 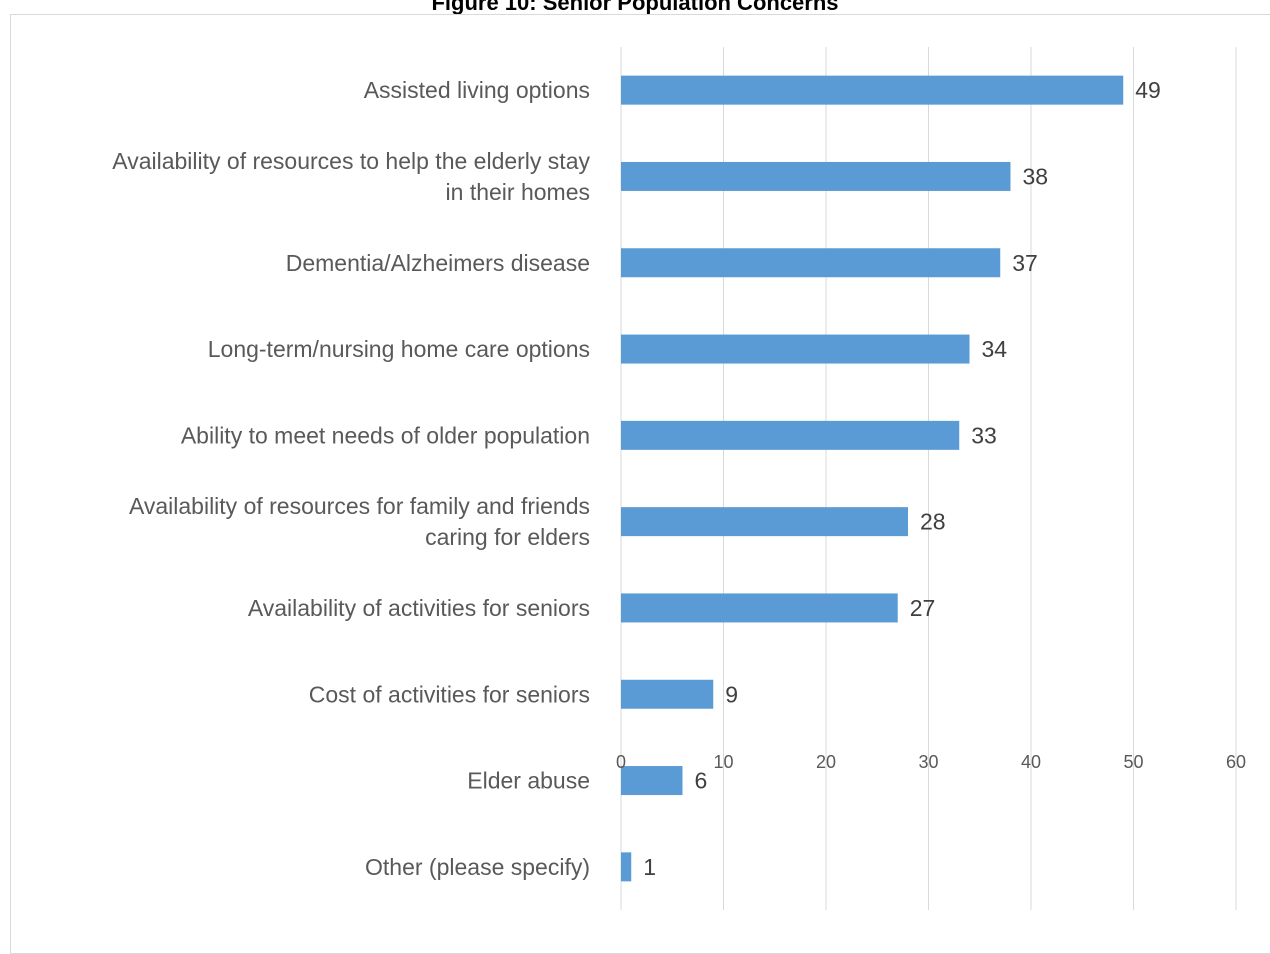 What do you see at coordinates (1025, 263) in the screenshot?
I see `value-label-2: 37` at bounding box center [1025, 263].